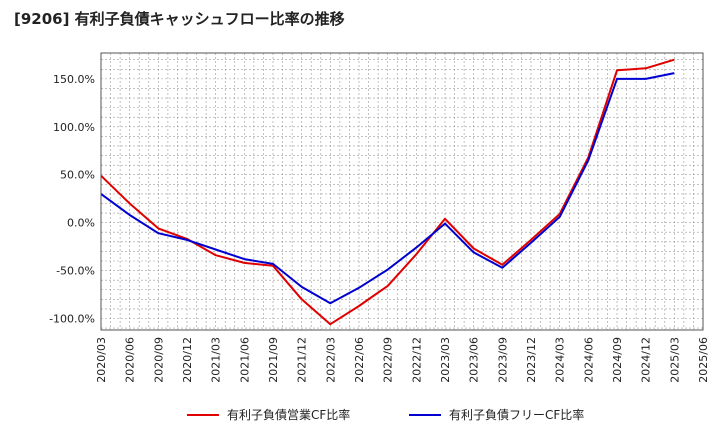  I want to click on x-tick-label: 2024/09, so click(617, 360).